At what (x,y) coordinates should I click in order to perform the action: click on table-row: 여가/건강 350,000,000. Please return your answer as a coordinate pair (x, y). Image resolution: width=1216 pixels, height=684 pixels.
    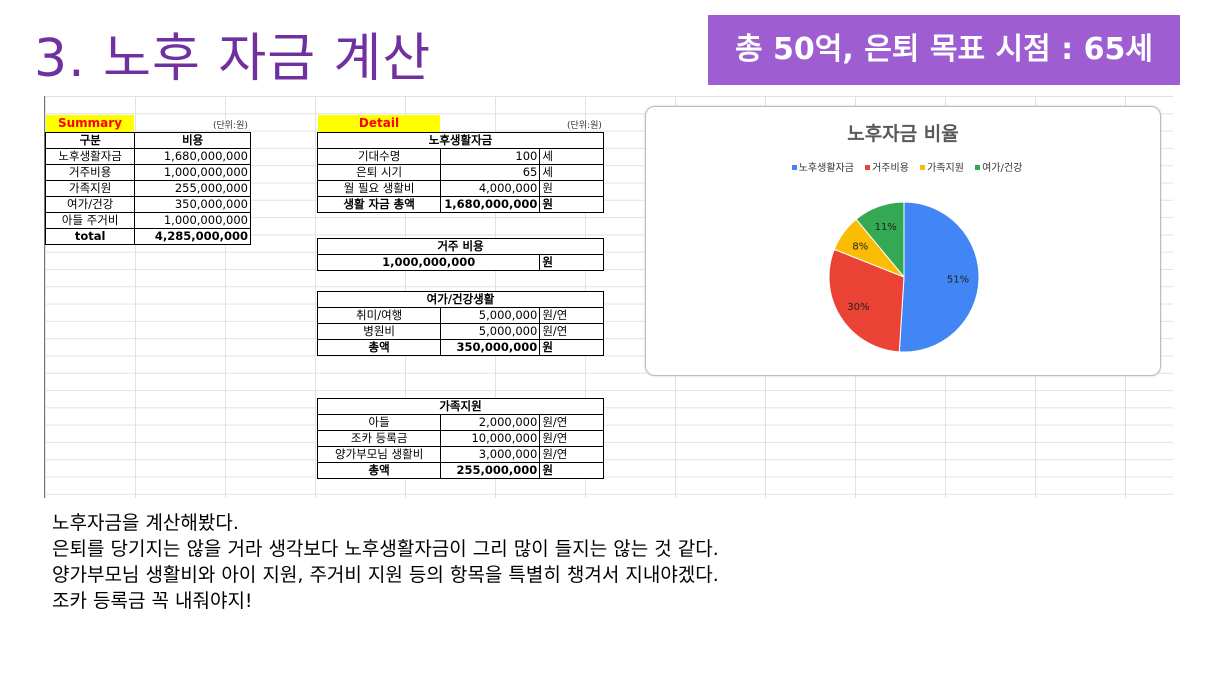
    Looking at the image, I should click on (148, 204).